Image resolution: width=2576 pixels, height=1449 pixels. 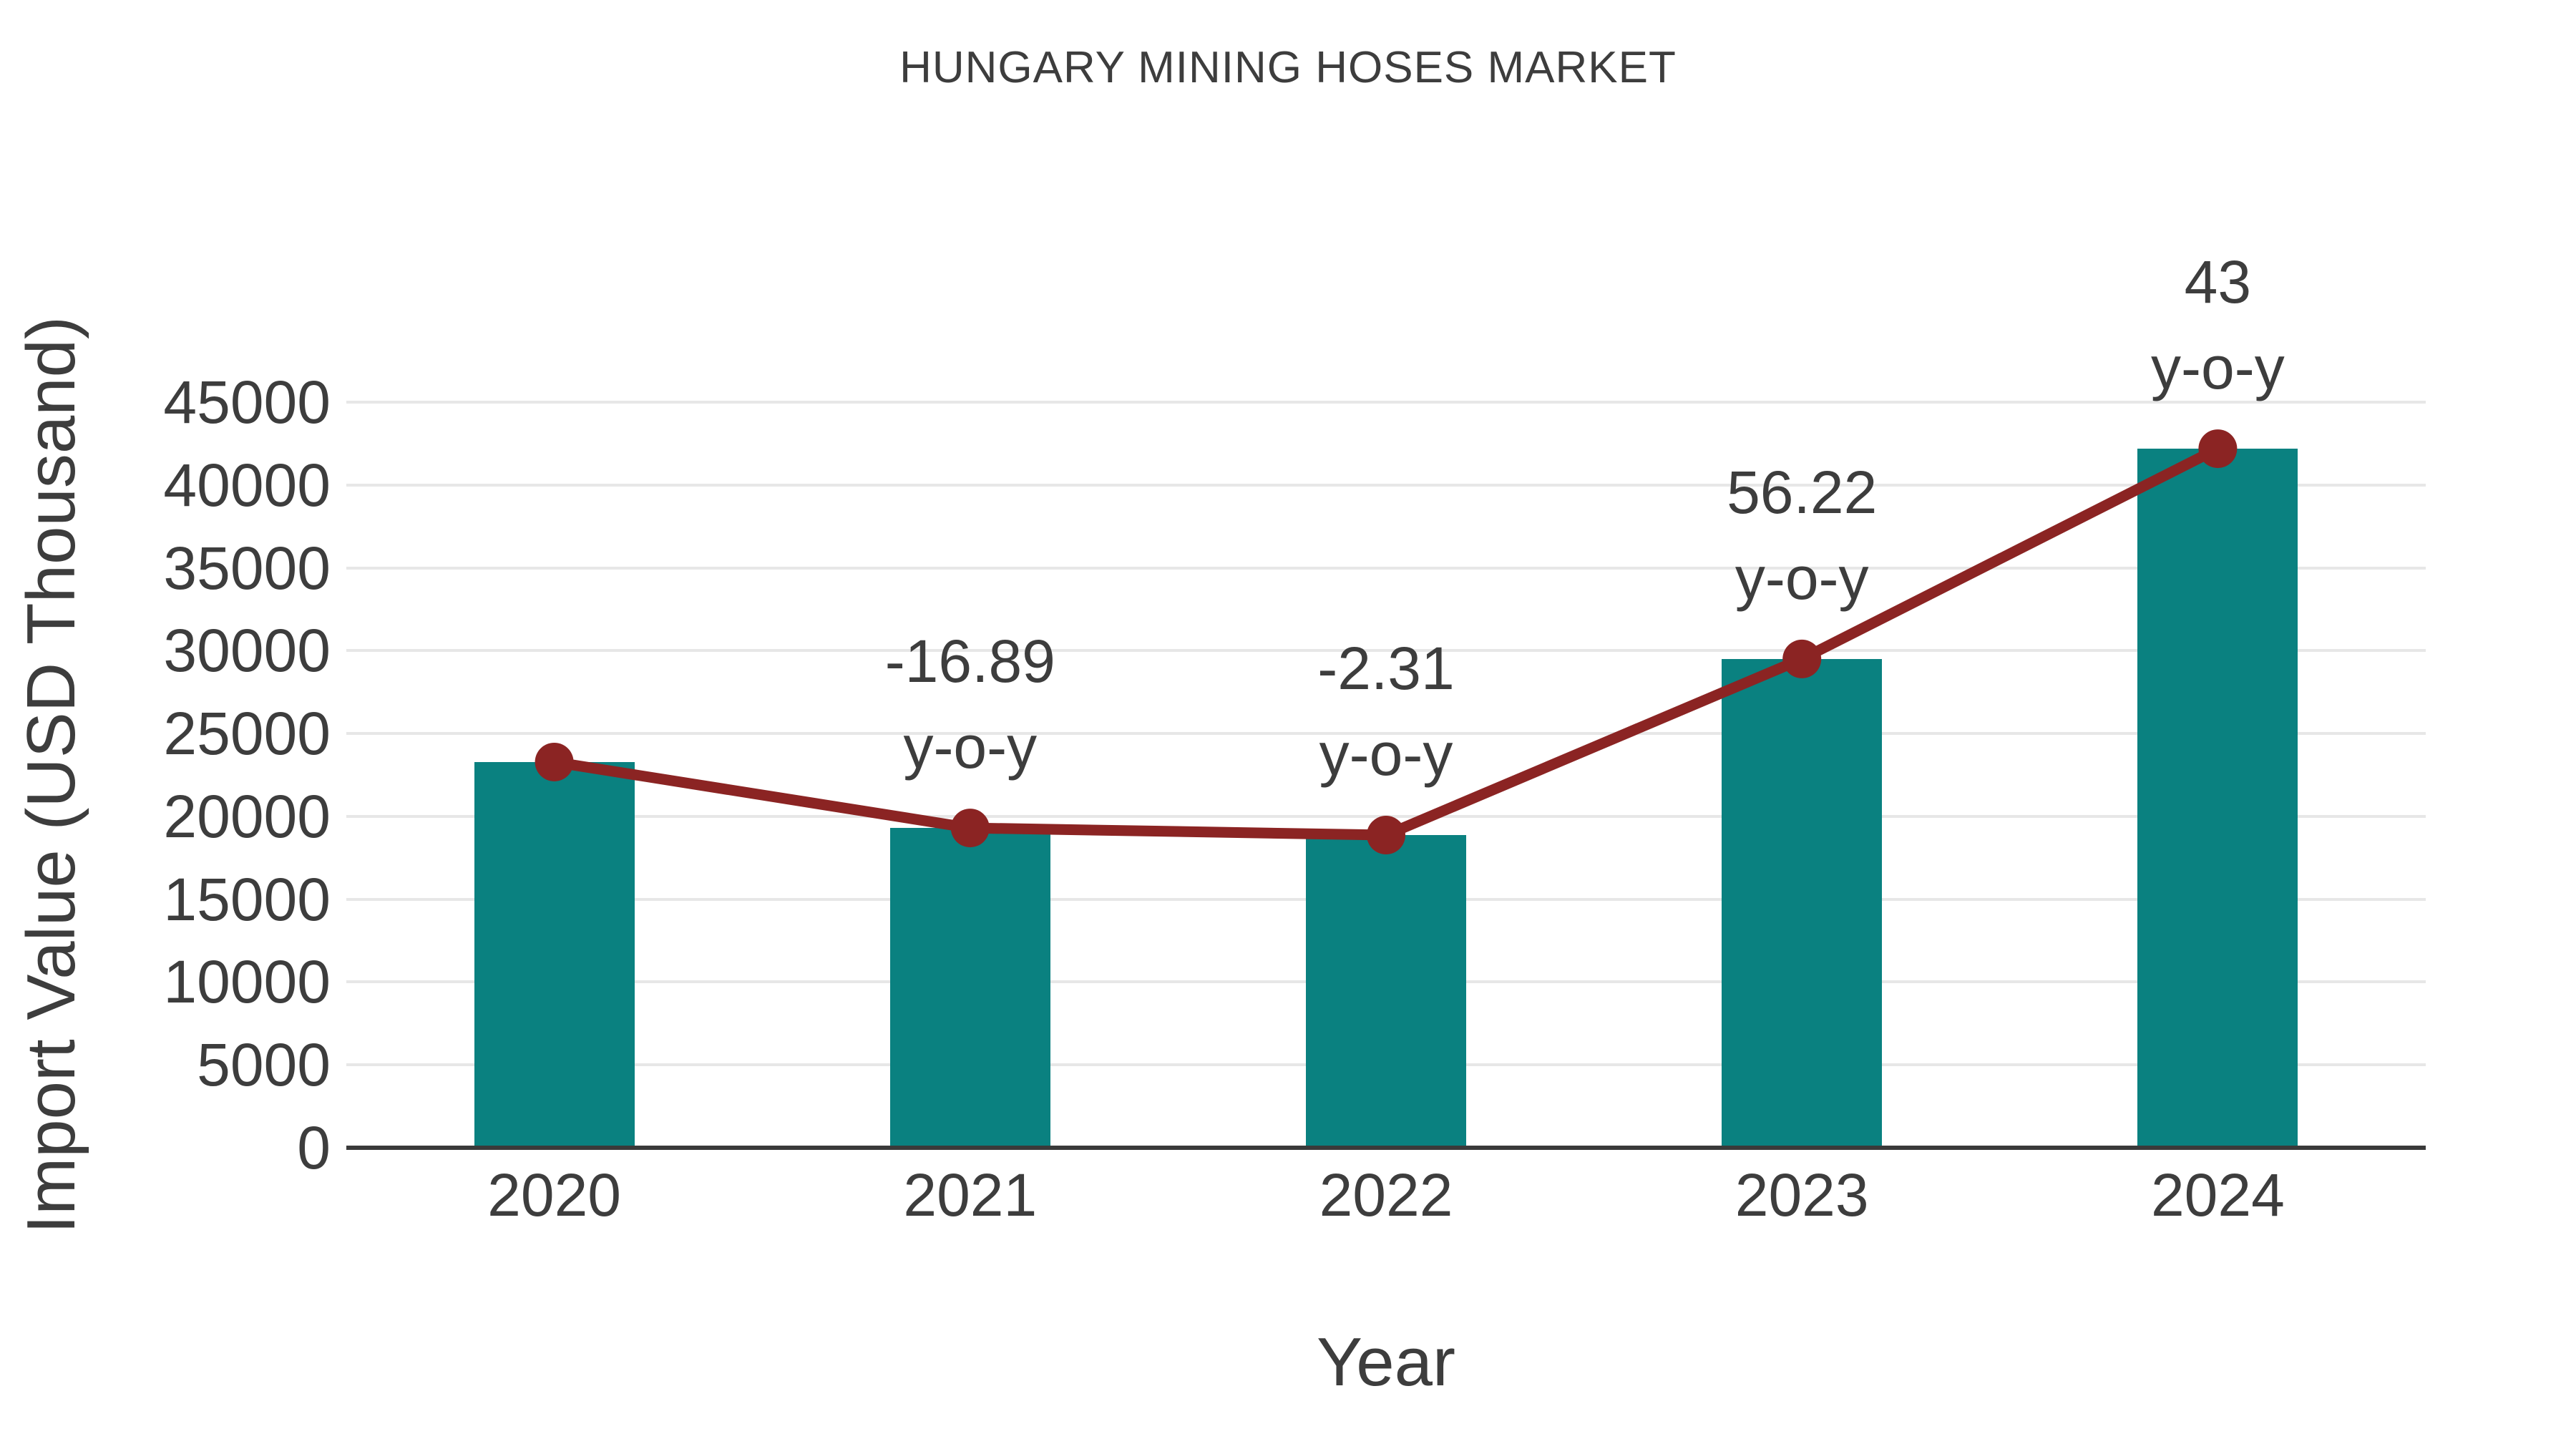 What do you see at coordinates (247, 651) in the screenshot?
I see `y-tick-label-30000: 30000` at bounding box center [247, 651].